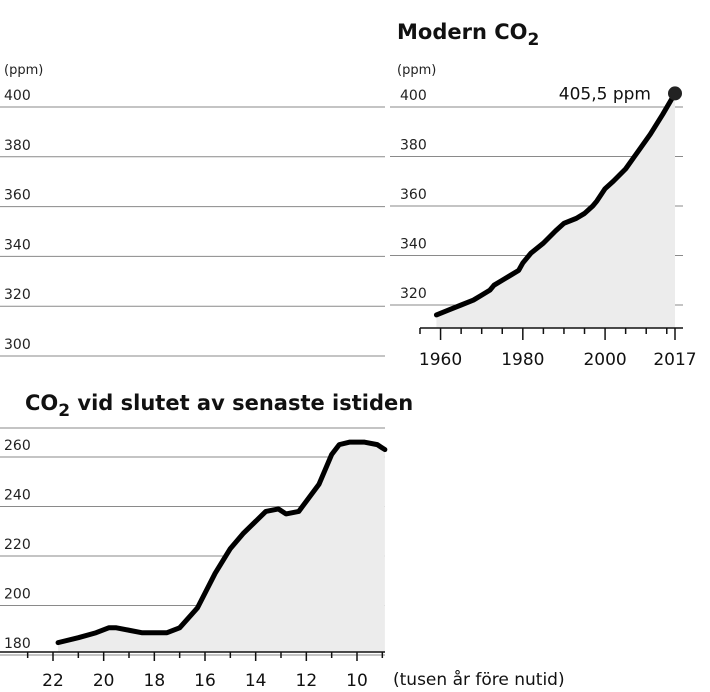 This screenshot has width=710, height=692. I want to click on ice-series-line, so click(221, 542).